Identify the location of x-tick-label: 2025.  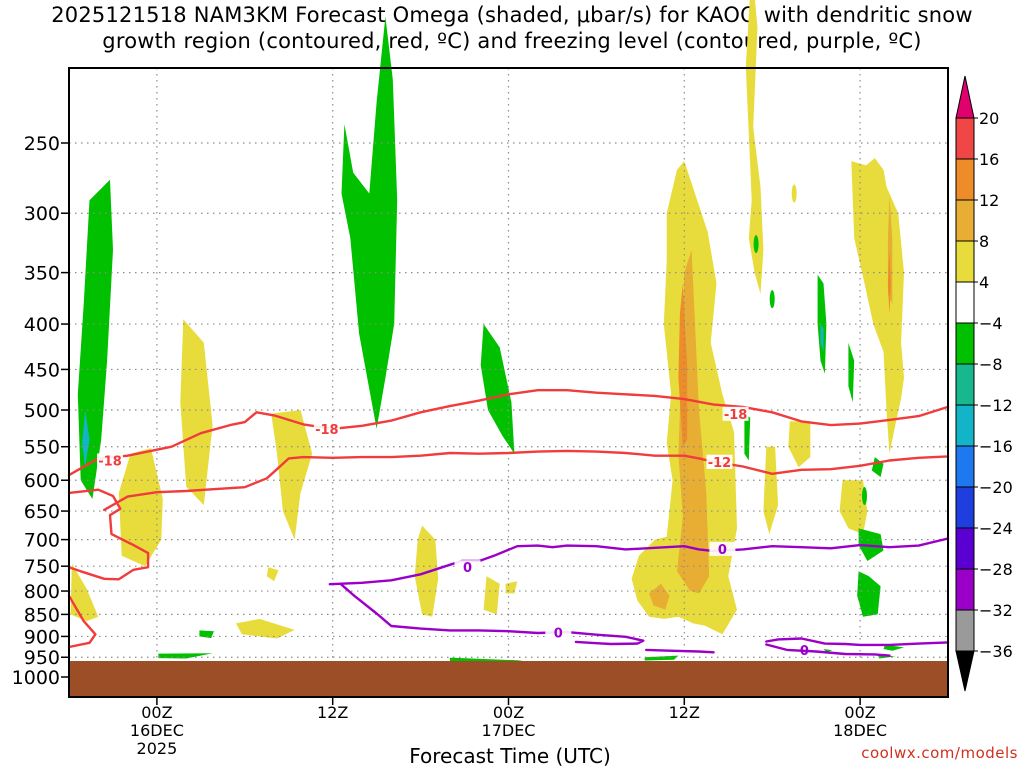
(157, 748).